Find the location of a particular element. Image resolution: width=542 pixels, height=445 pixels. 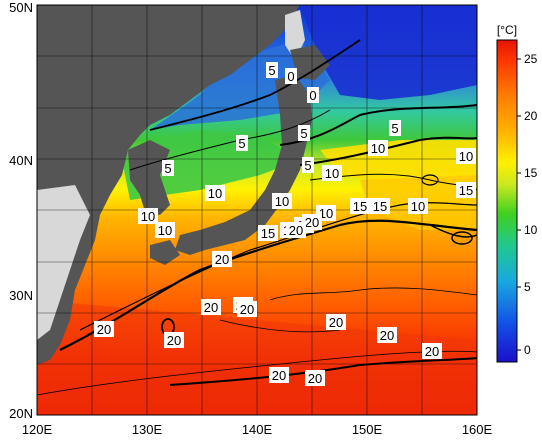

colorbar-tick-20: 20 is located at coordinates (531, 116).